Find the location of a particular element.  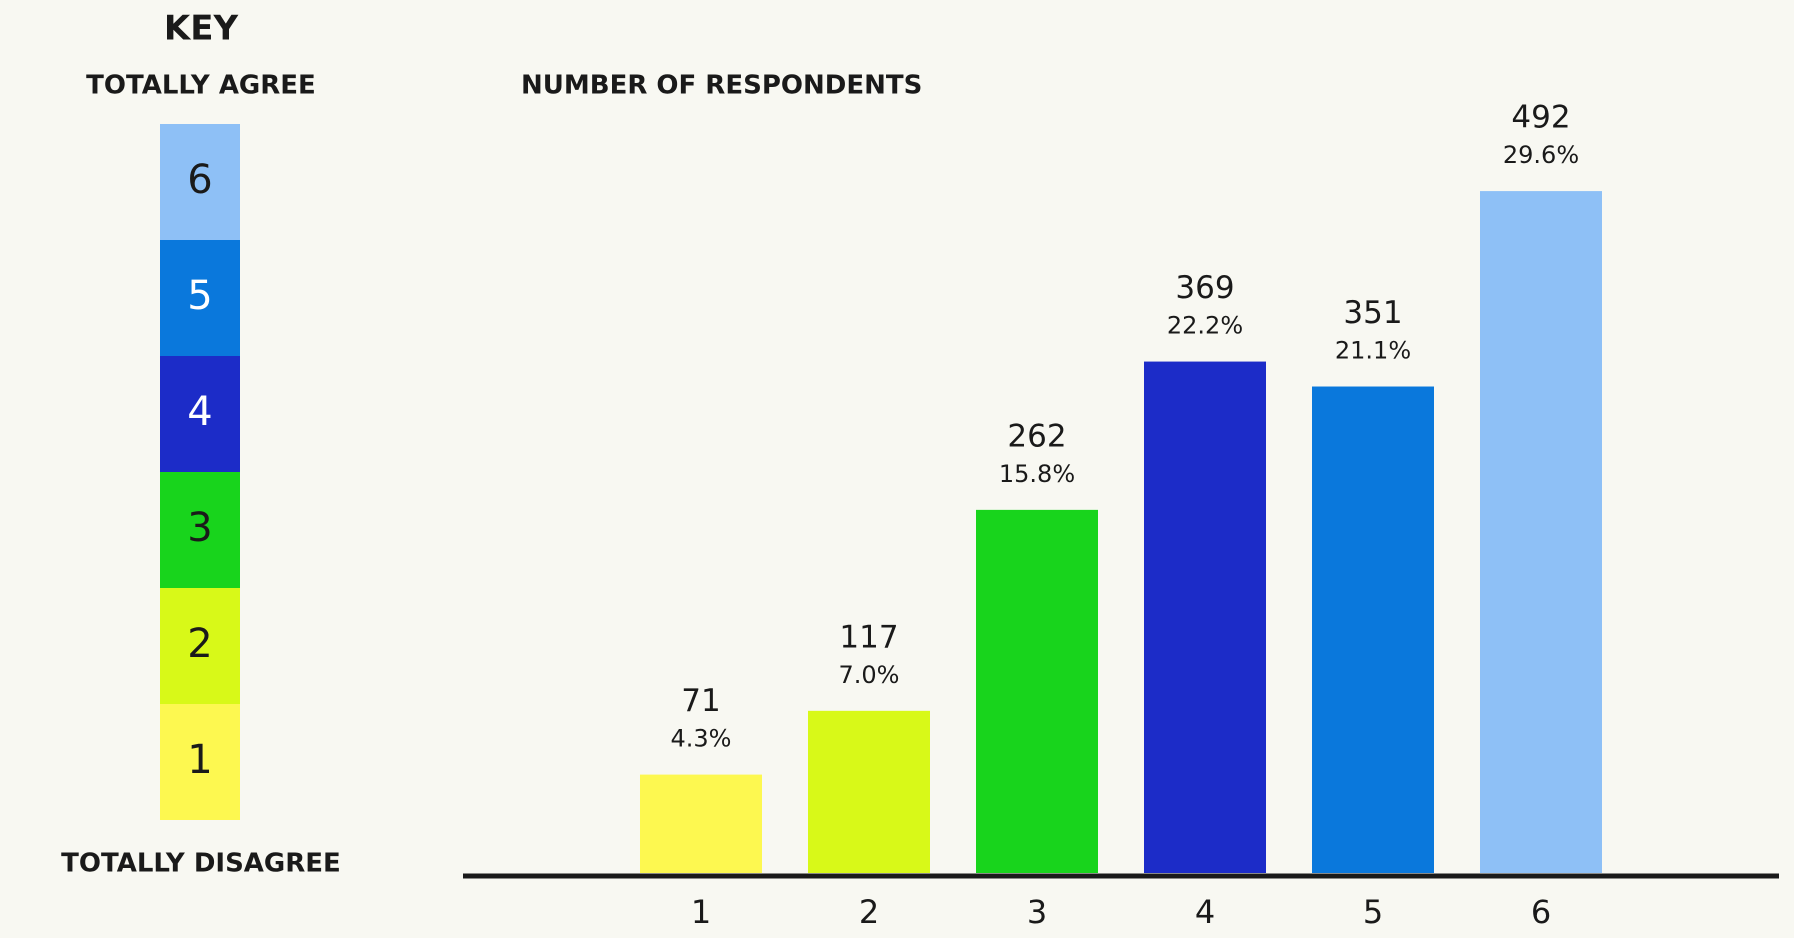

value-label: 351 is located at coordinates (1372, 313).